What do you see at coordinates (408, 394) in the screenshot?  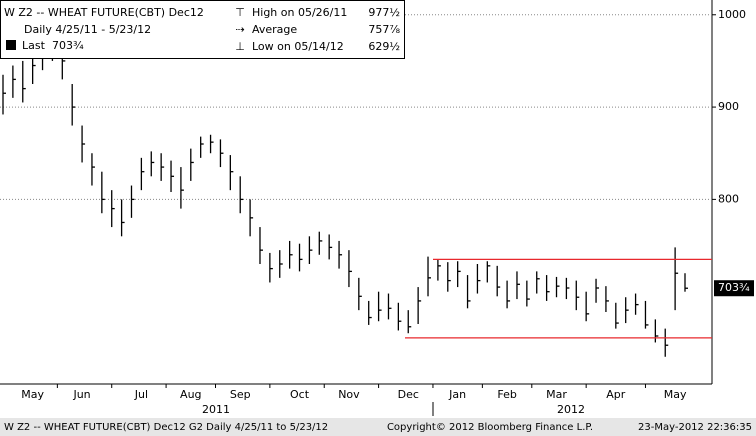 I see `x-tick-label: Dec` at bounding box center [408, 394].